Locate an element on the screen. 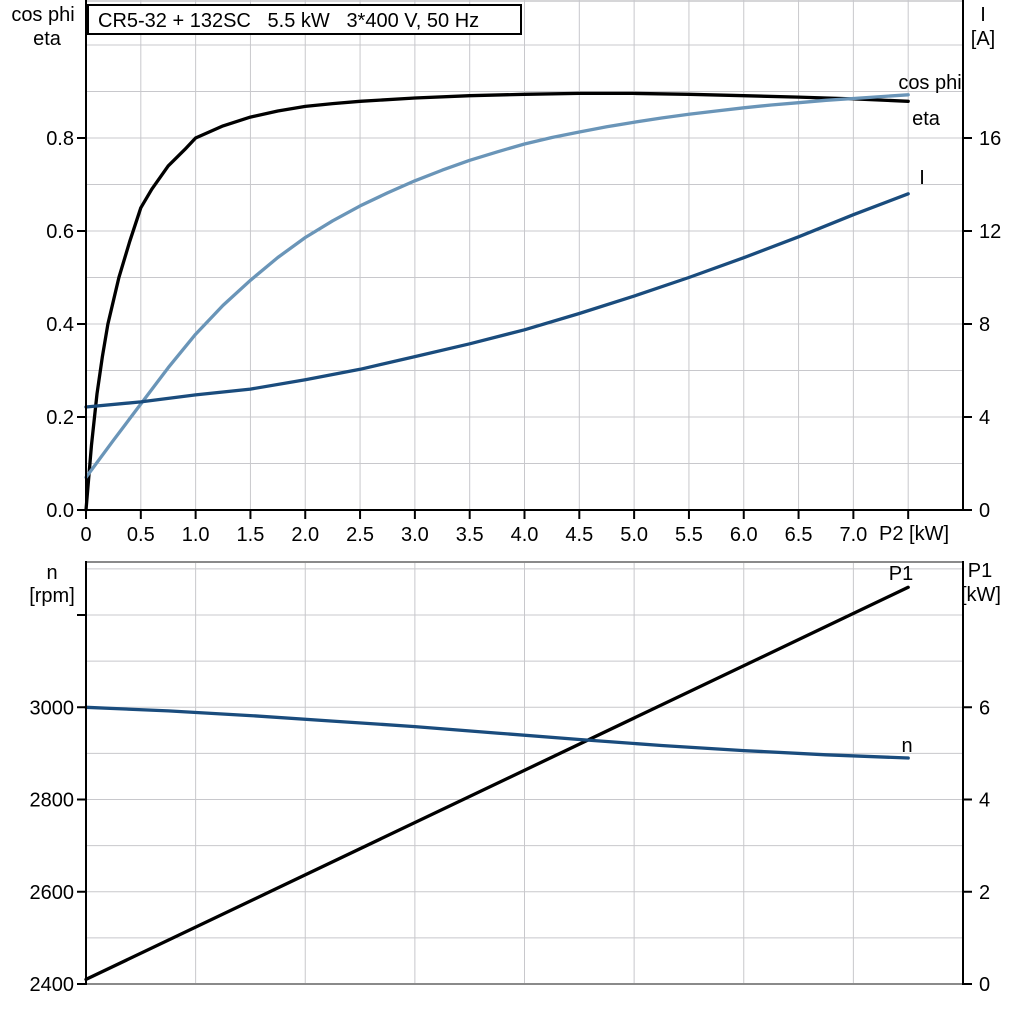 The image size is (1024, 1024). title-box: CR5-32 + 132SC 5.5 kW 3*400 V, 50 Hz is located at coordinates (304, 19).